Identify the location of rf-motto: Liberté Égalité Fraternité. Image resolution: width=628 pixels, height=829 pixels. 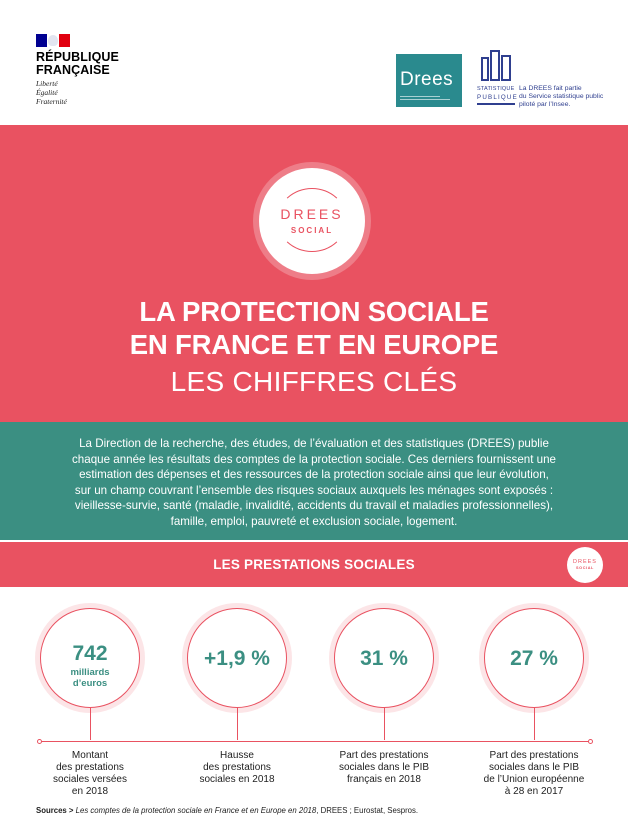
(51, 92).